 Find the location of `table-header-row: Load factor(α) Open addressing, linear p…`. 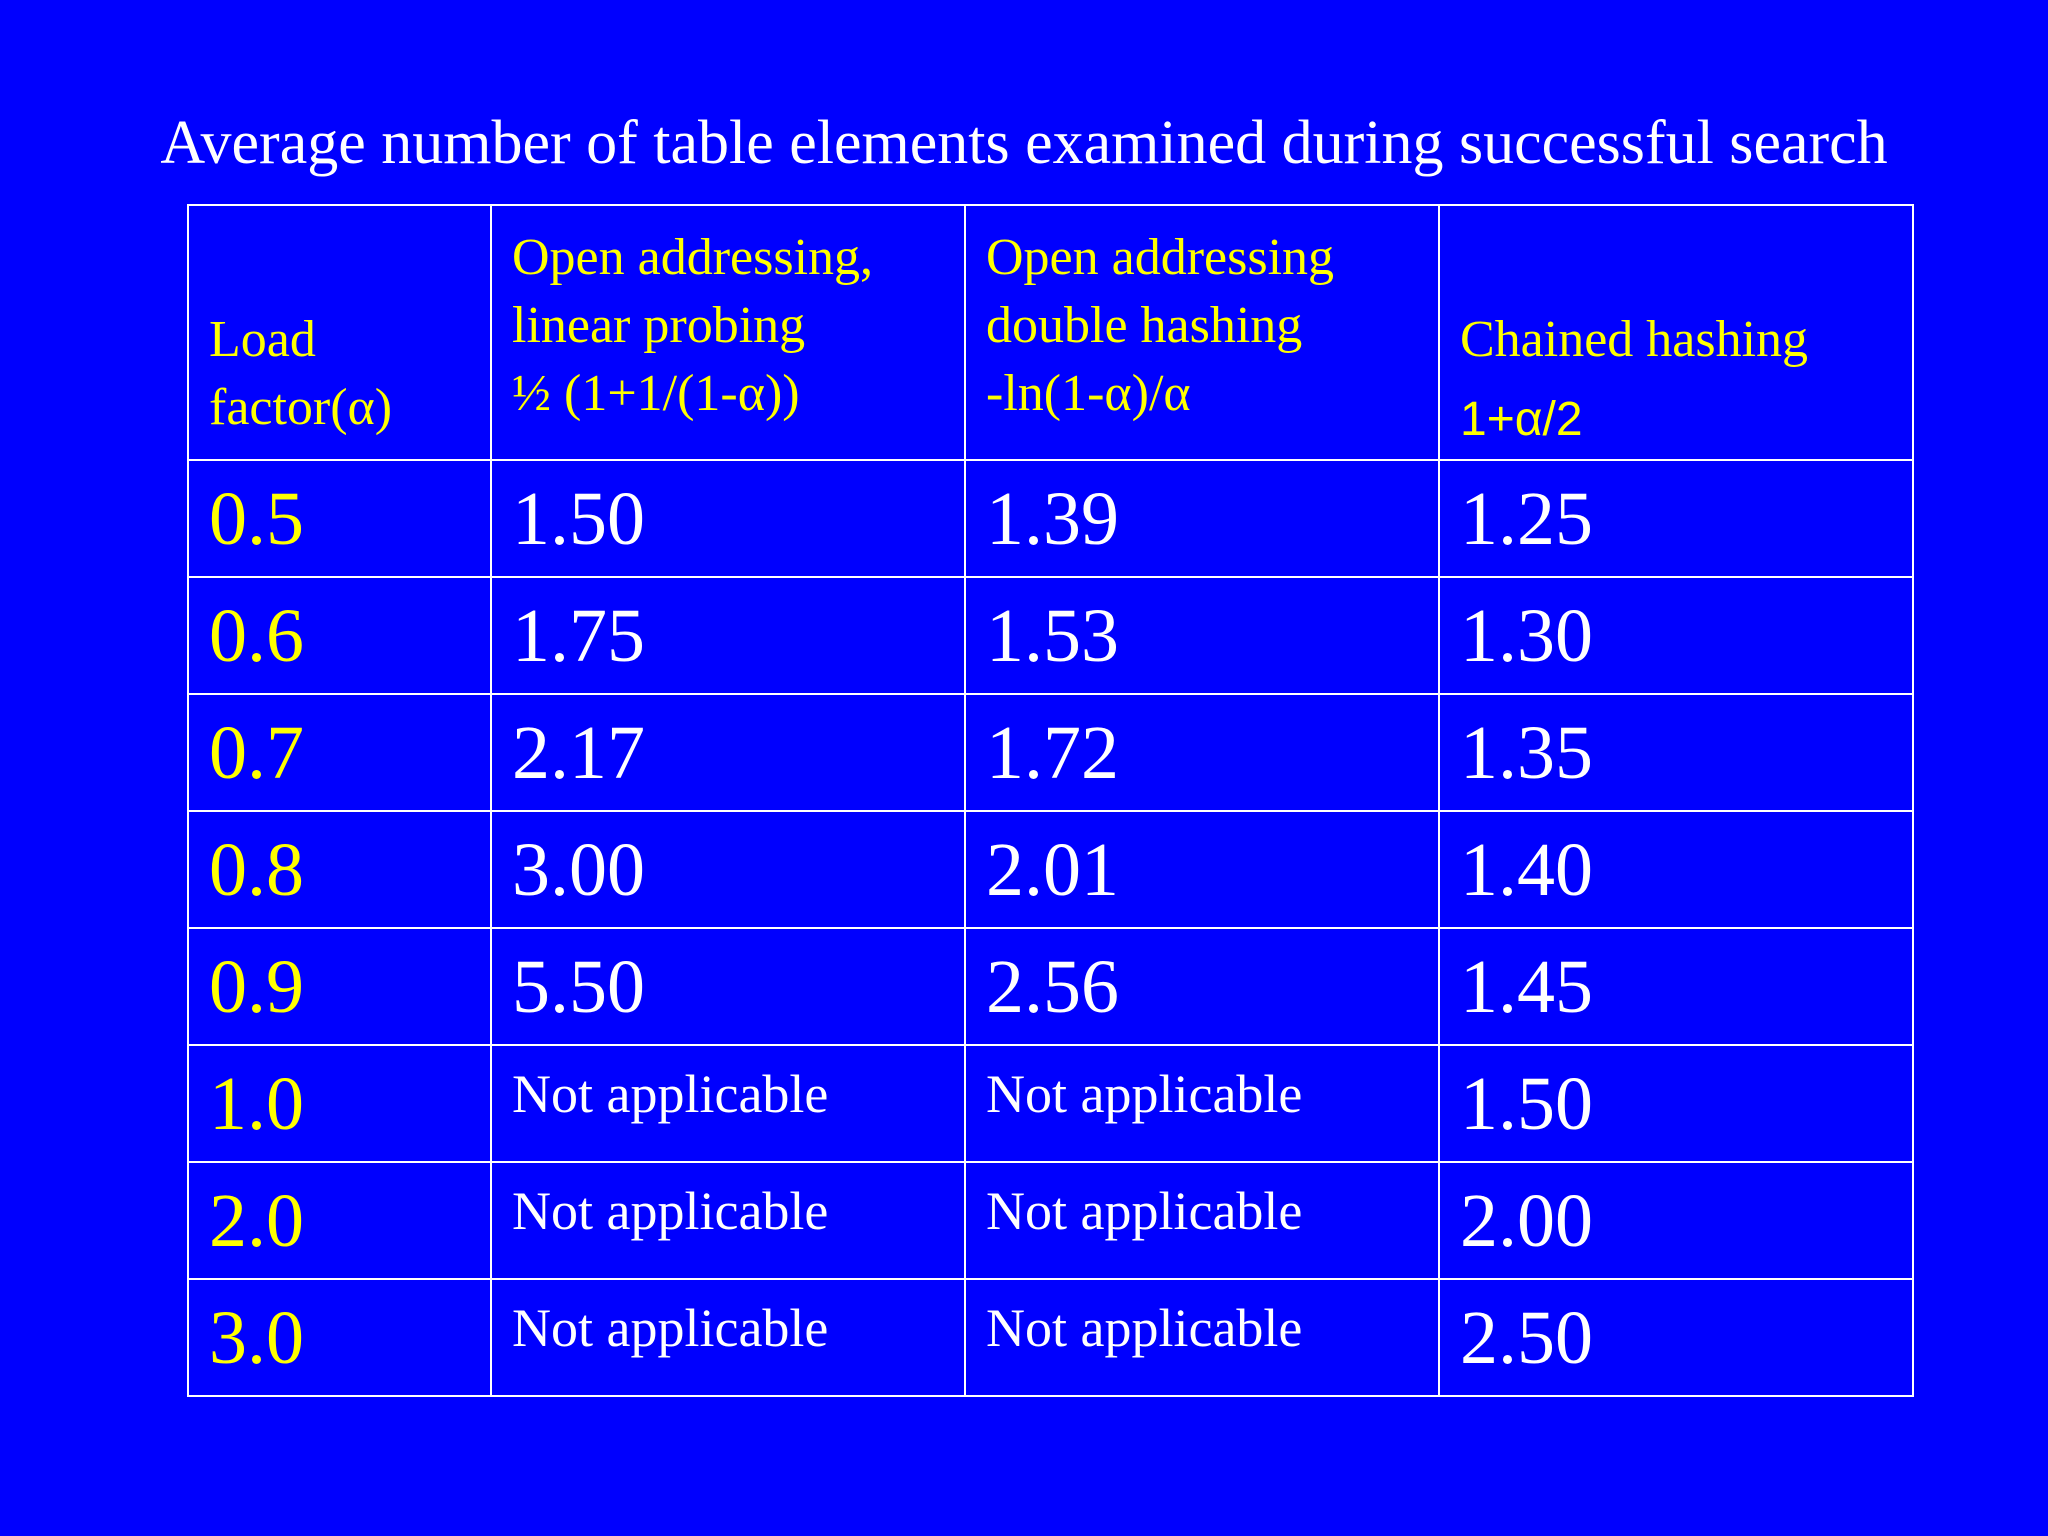

table-header-row: Load factor(α) Open addressing, linear p… is located at coordinates (1050, 332).